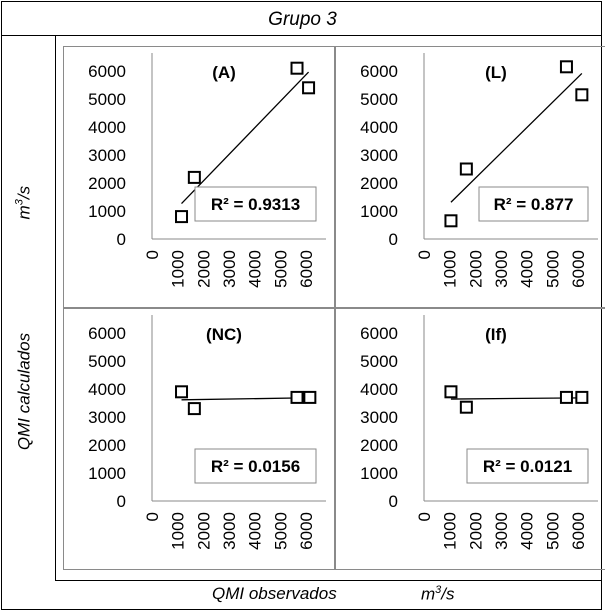 The width and height of the screenshot is (605, 613). What do you see at coordinates (379, 211) in the screenshot?
I see `chart-l-y-tick-label: 1000` at bounding box center [379, 211].